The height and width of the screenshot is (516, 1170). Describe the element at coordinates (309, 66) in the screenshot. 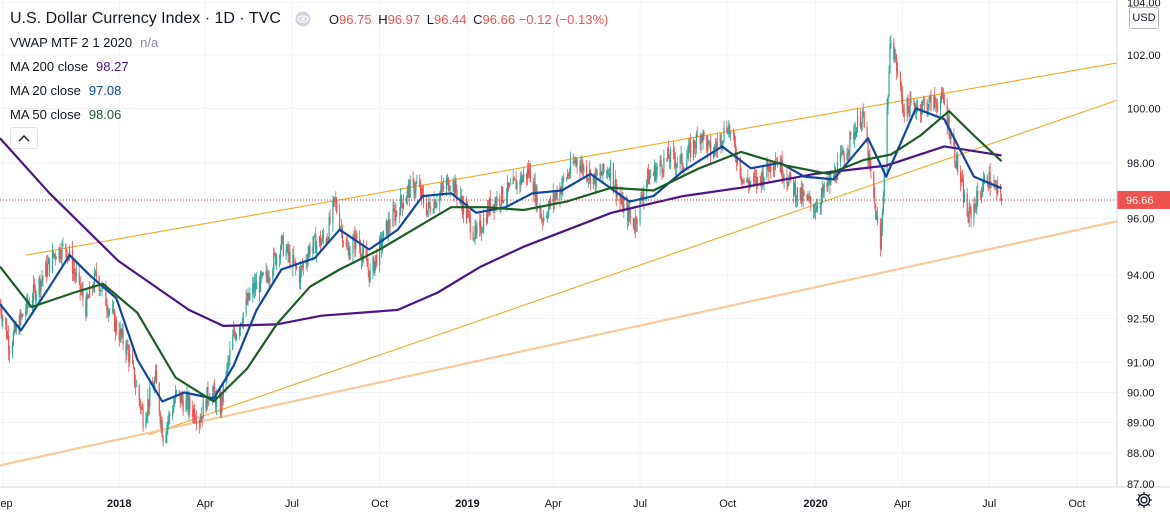

I see `indicator-ma200: MA 200 close 98.27` at that location.